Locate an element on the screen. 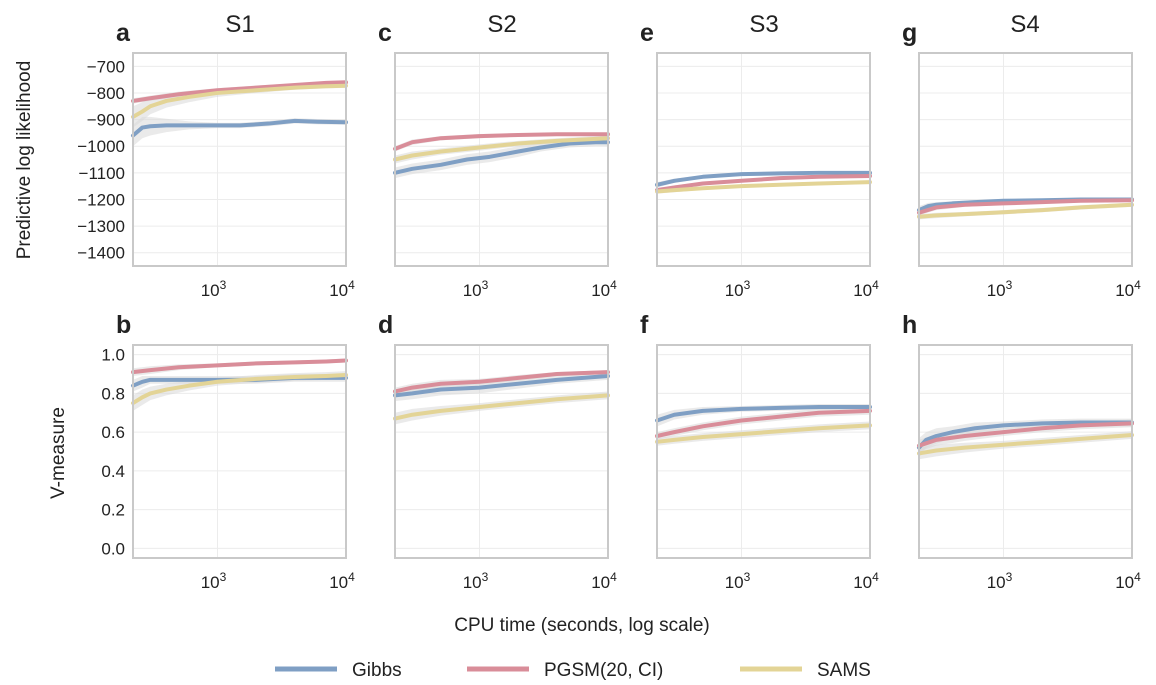  panel-frame-e is located at coordinates (763, 159).